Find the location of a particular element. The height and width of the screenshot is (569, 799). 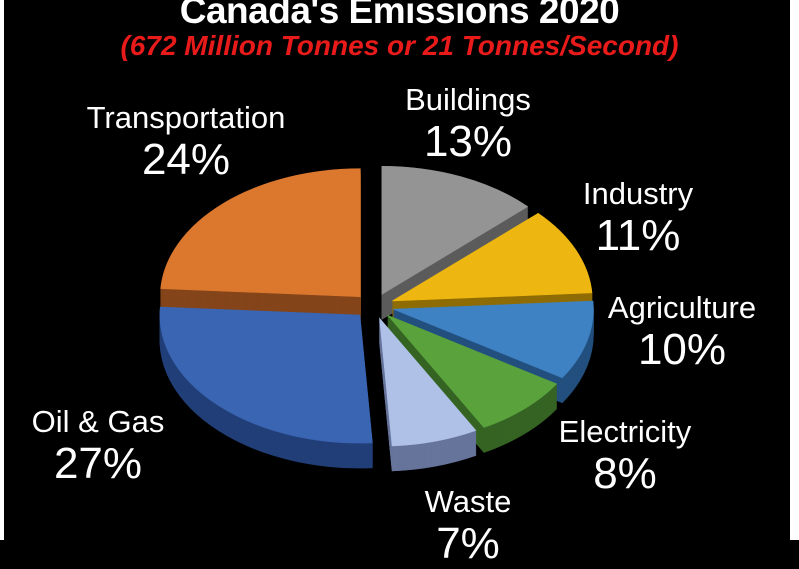

pie-slice-buildings is located at coordinates (455, 242).